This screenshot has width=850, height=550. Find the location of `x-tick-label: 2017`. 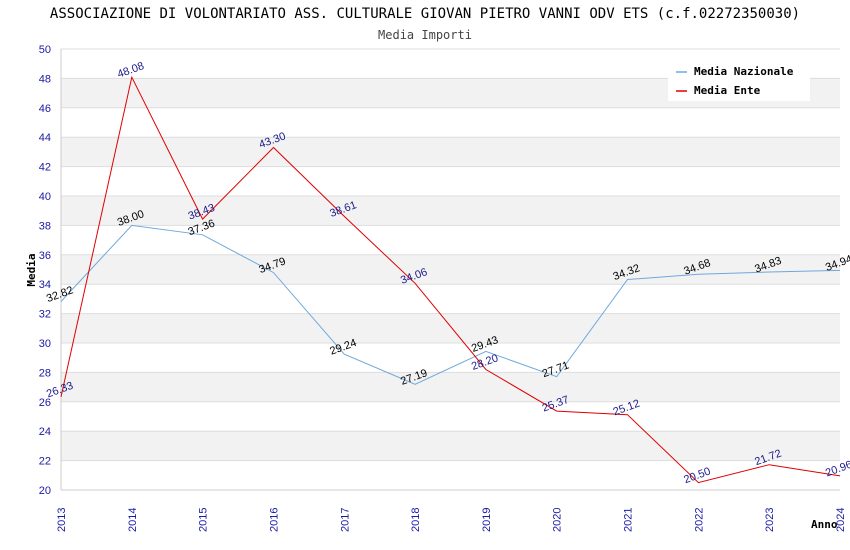

x-tick-label: 2017 is located at coordinates (345, 520).